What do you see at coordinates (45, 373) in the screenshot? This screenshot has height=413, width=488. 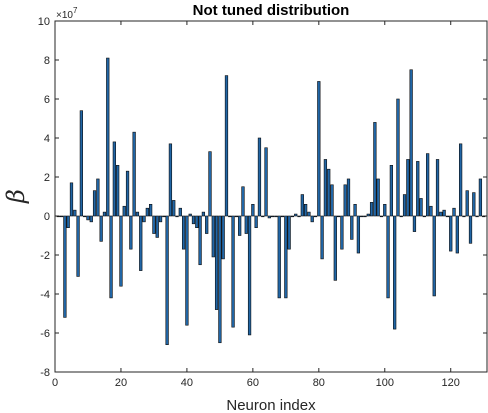 I see `y-tick-label: -8` at bounding box center [45, 373].